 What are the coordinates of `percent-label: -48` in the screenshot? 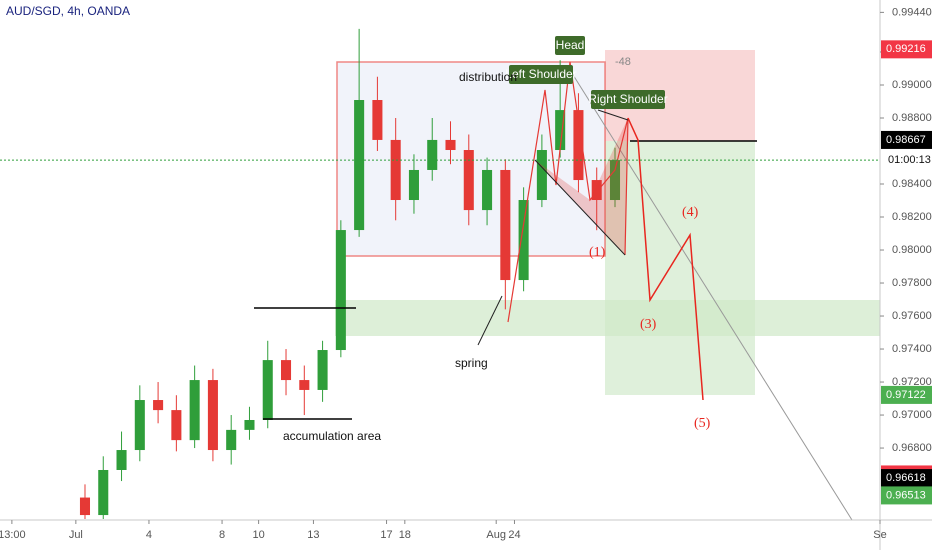 It's located at (623, 62).